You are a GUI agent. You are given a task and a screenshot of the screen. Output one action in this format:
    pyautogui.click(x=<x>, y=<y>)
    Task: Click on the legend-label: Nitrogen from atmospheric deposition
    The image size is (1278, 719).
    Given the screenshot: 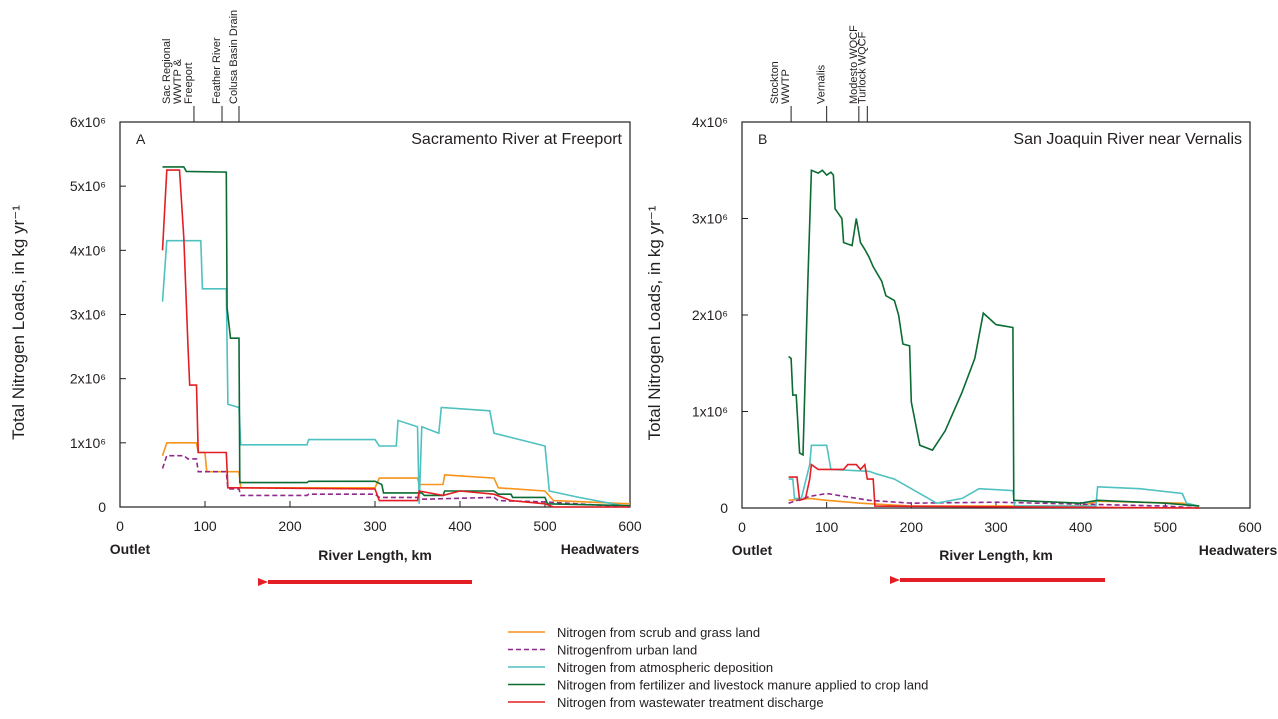 What is the action you would take?
    pyautogui.click(x=665, y=667)
    